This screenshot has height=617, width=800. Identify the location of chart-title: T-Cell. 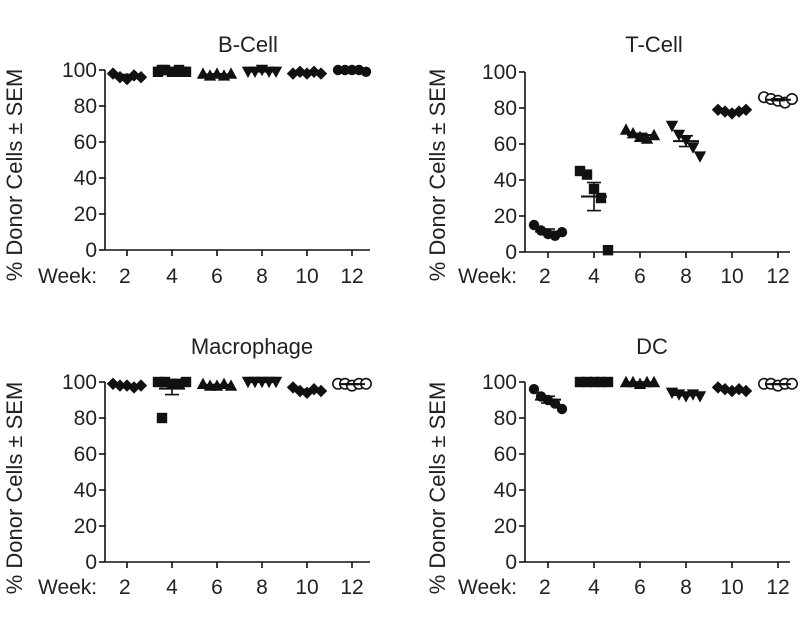
(653, 44).